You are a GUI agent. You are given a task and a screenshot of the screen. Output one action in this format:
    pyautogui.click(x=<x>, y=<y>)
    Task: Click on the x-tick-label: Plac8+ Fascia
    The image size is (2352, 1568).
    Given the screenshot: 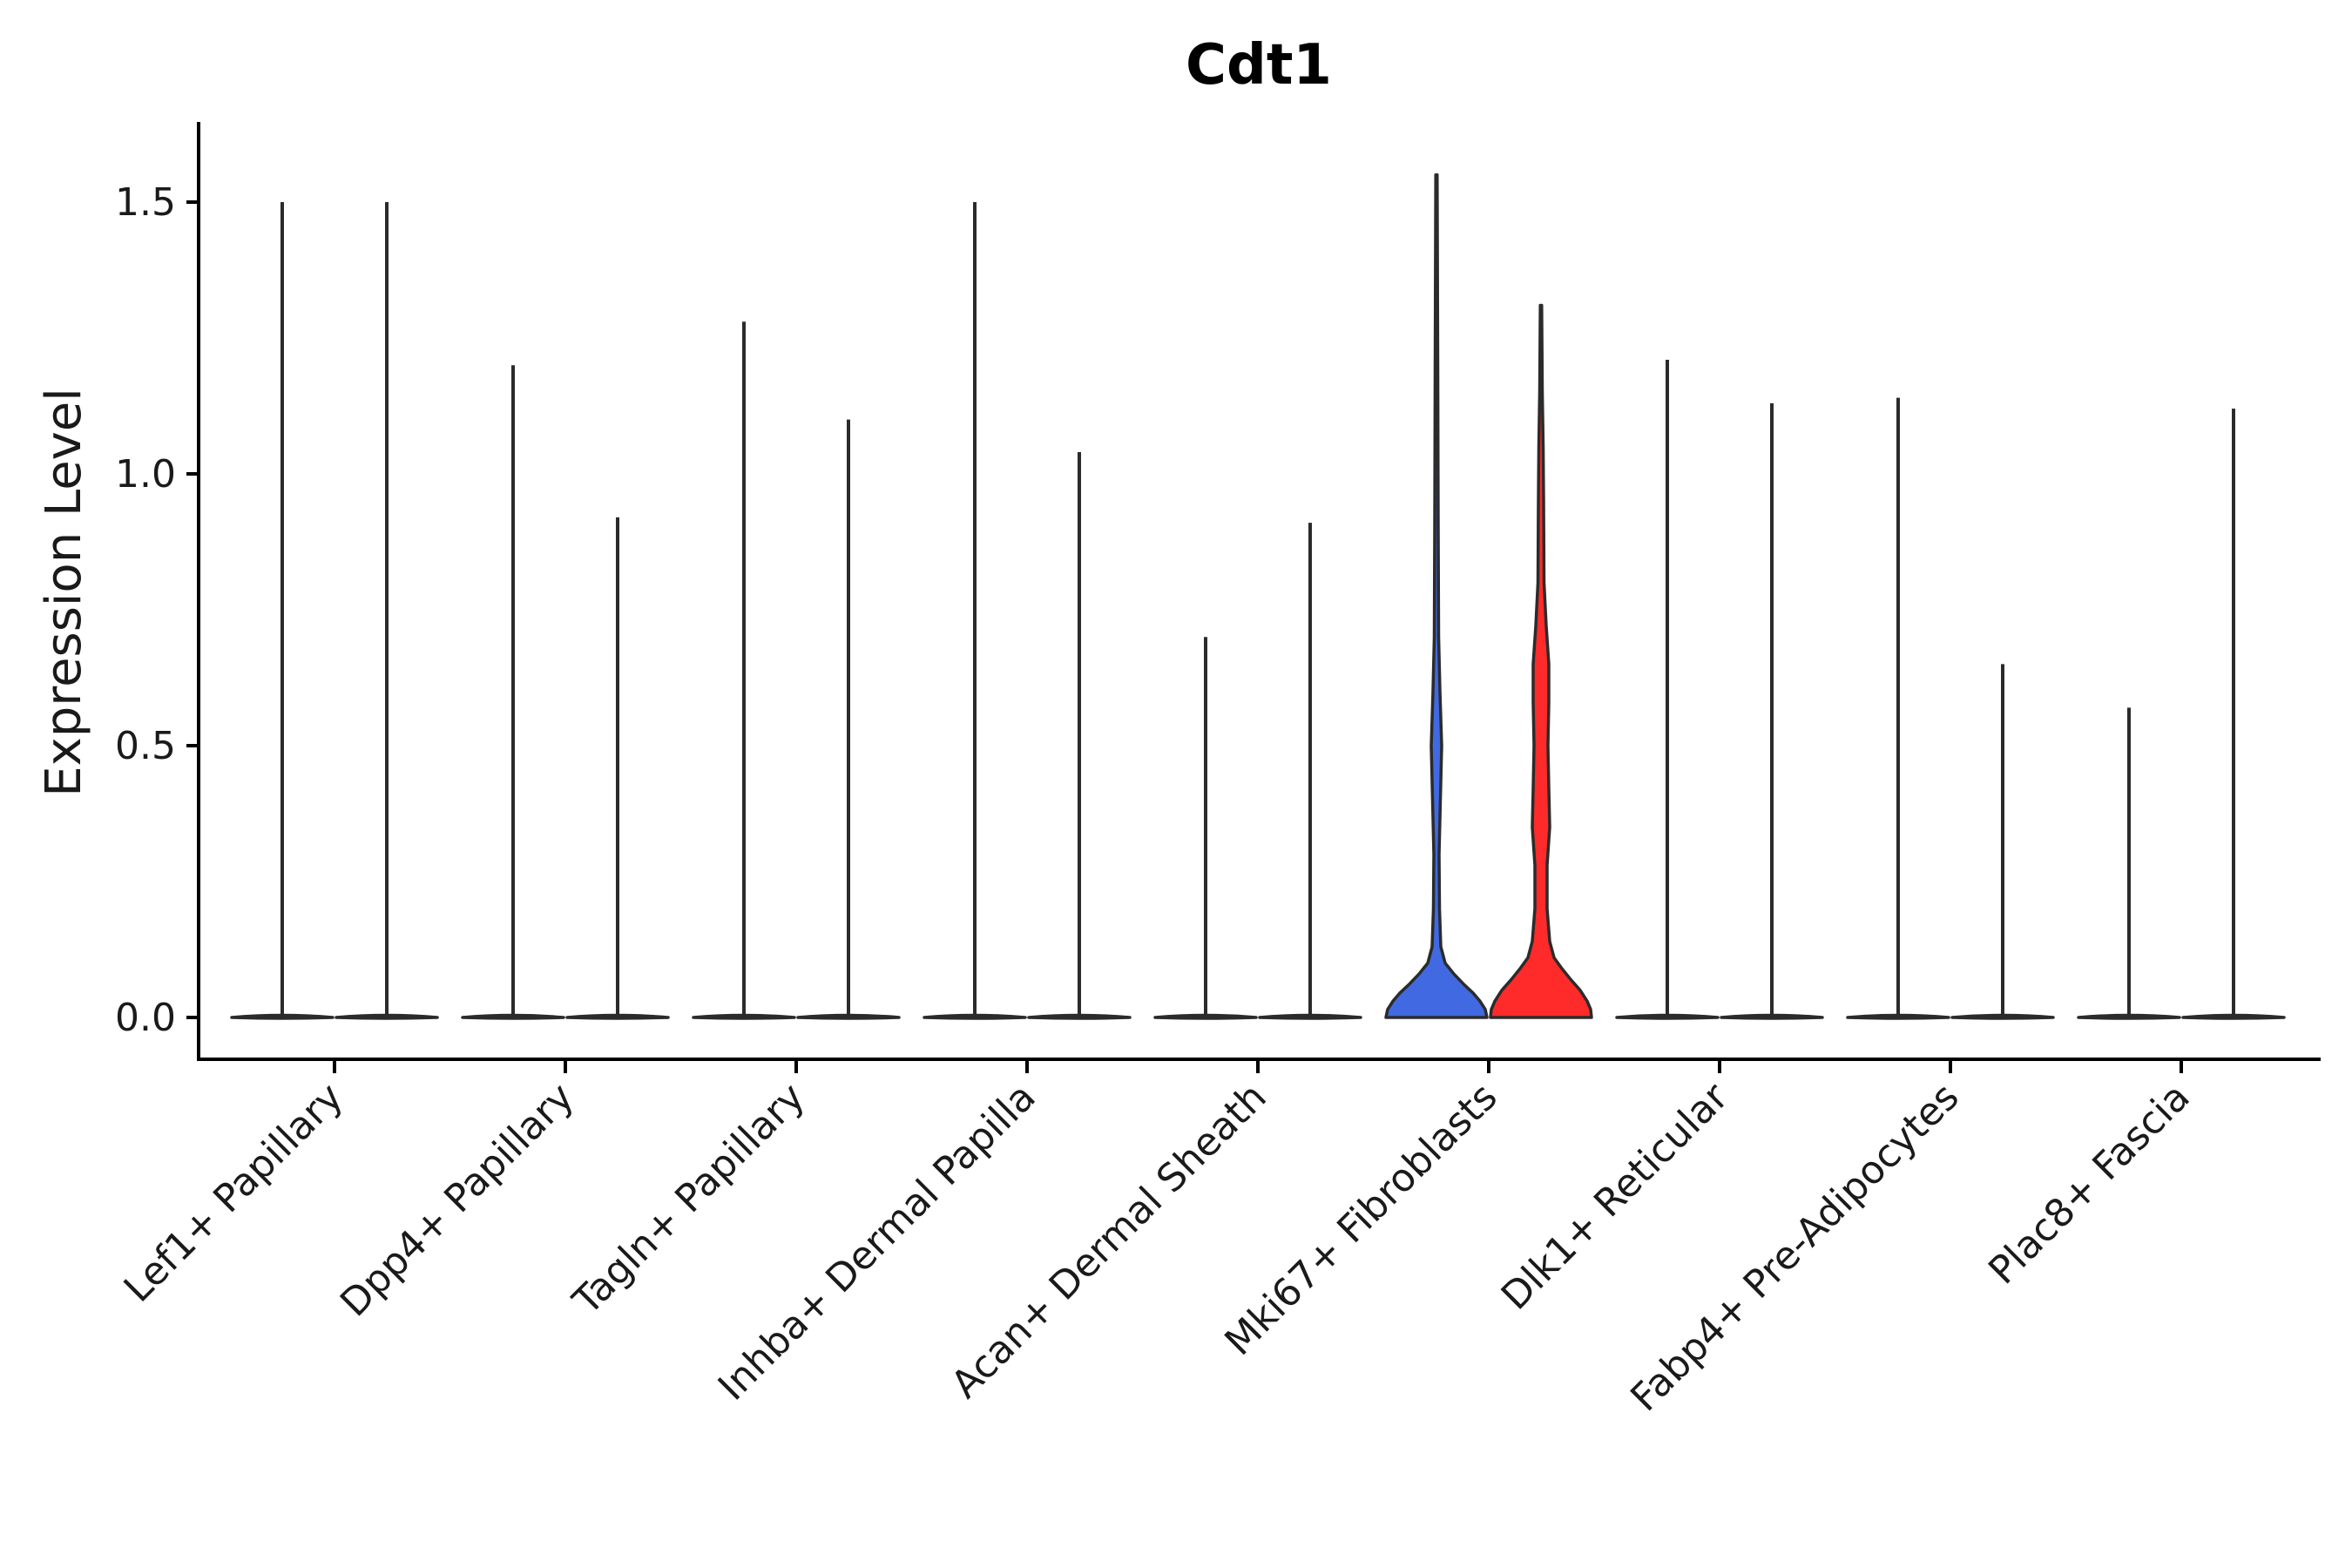 What is the action you would take?
    pyautogui.click(x=2089, y=1184)
    